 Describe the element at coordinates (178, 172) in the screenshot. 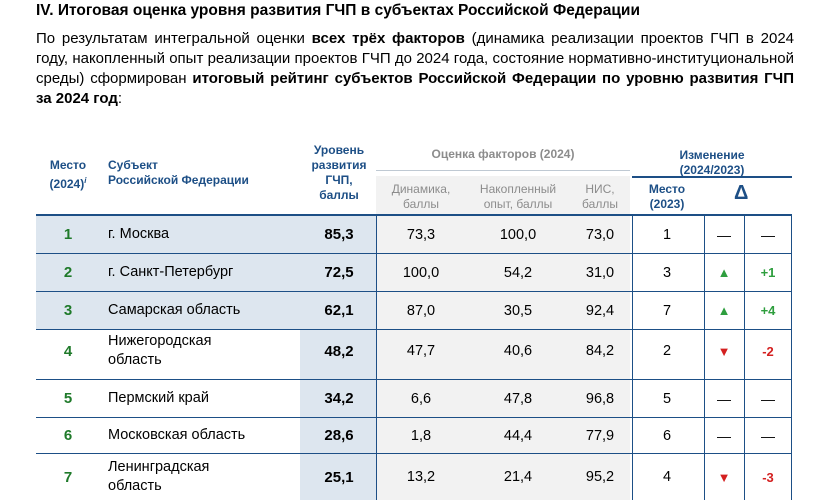

I see `subject-header: Субъект Российской Федерации` at that location.